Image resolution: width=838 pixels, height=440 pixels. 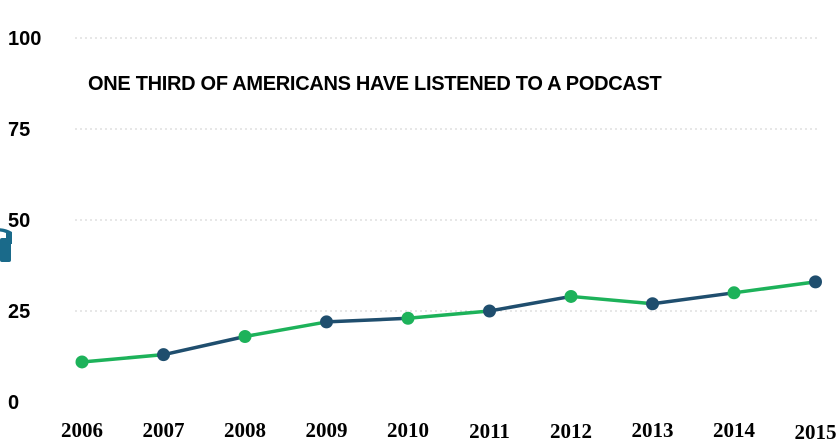 What do you see at coordinates (734, 429) in the screenshot?
I see `x-tick-label: 2014` at bounding box center [734, 429].